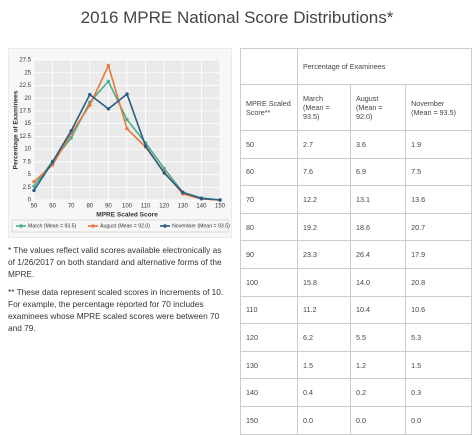 This screenshot has width=474, height=435. I want to click on y-tick-label: 20, so click(27, 99).